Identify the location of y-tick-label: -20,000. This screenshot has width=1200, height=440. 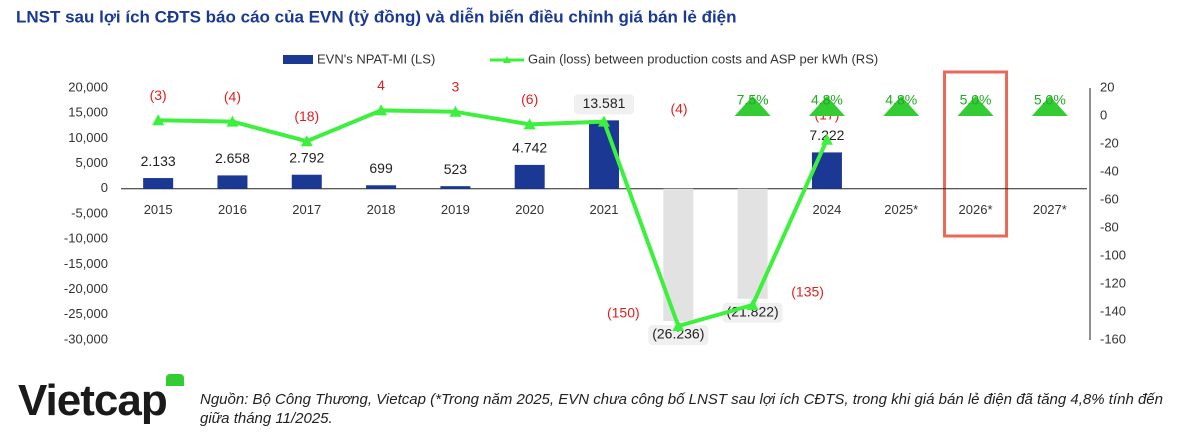
(86, 288).